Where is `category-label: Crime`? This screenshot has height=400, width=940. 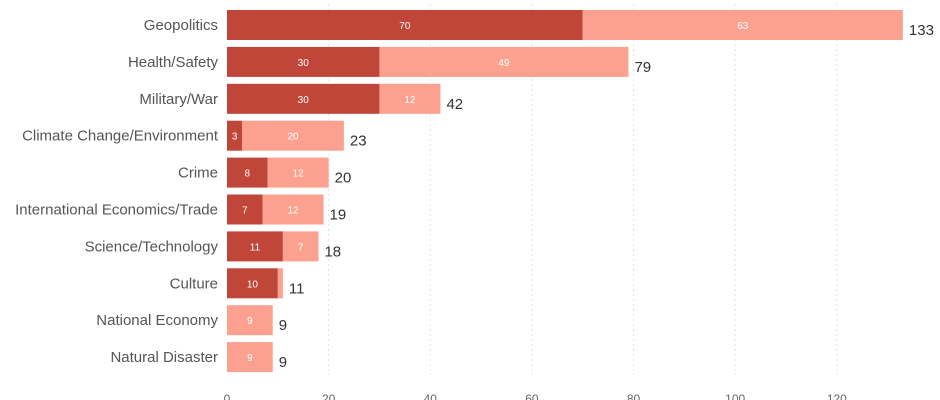
category-label: Crime is located at coordinates (198, 173).